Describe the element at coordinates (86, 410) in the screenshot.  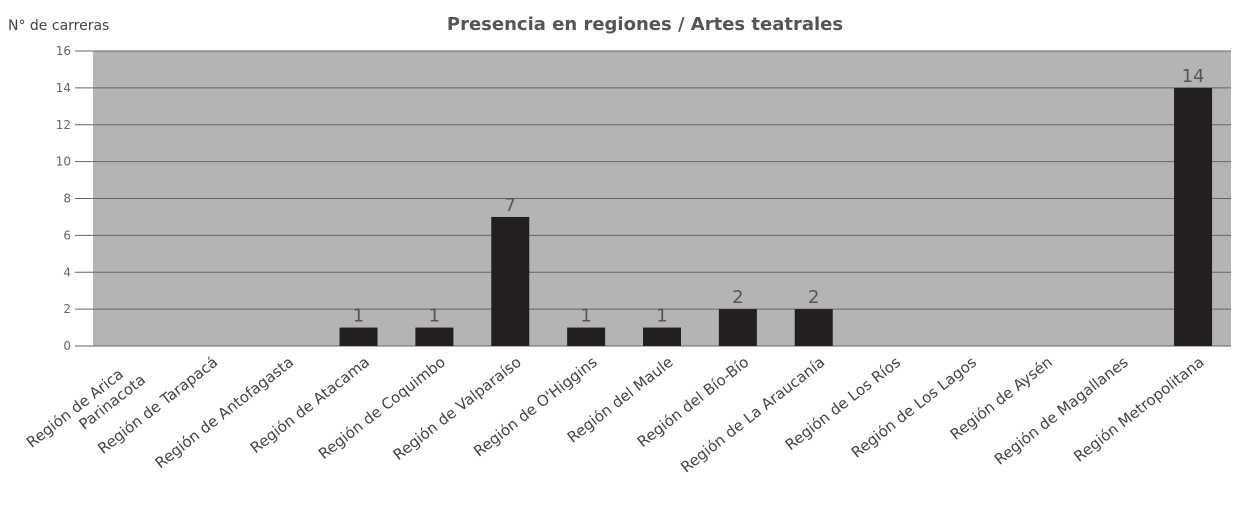
I see `x-tick-label: Región de AricaParinacota` at that location.